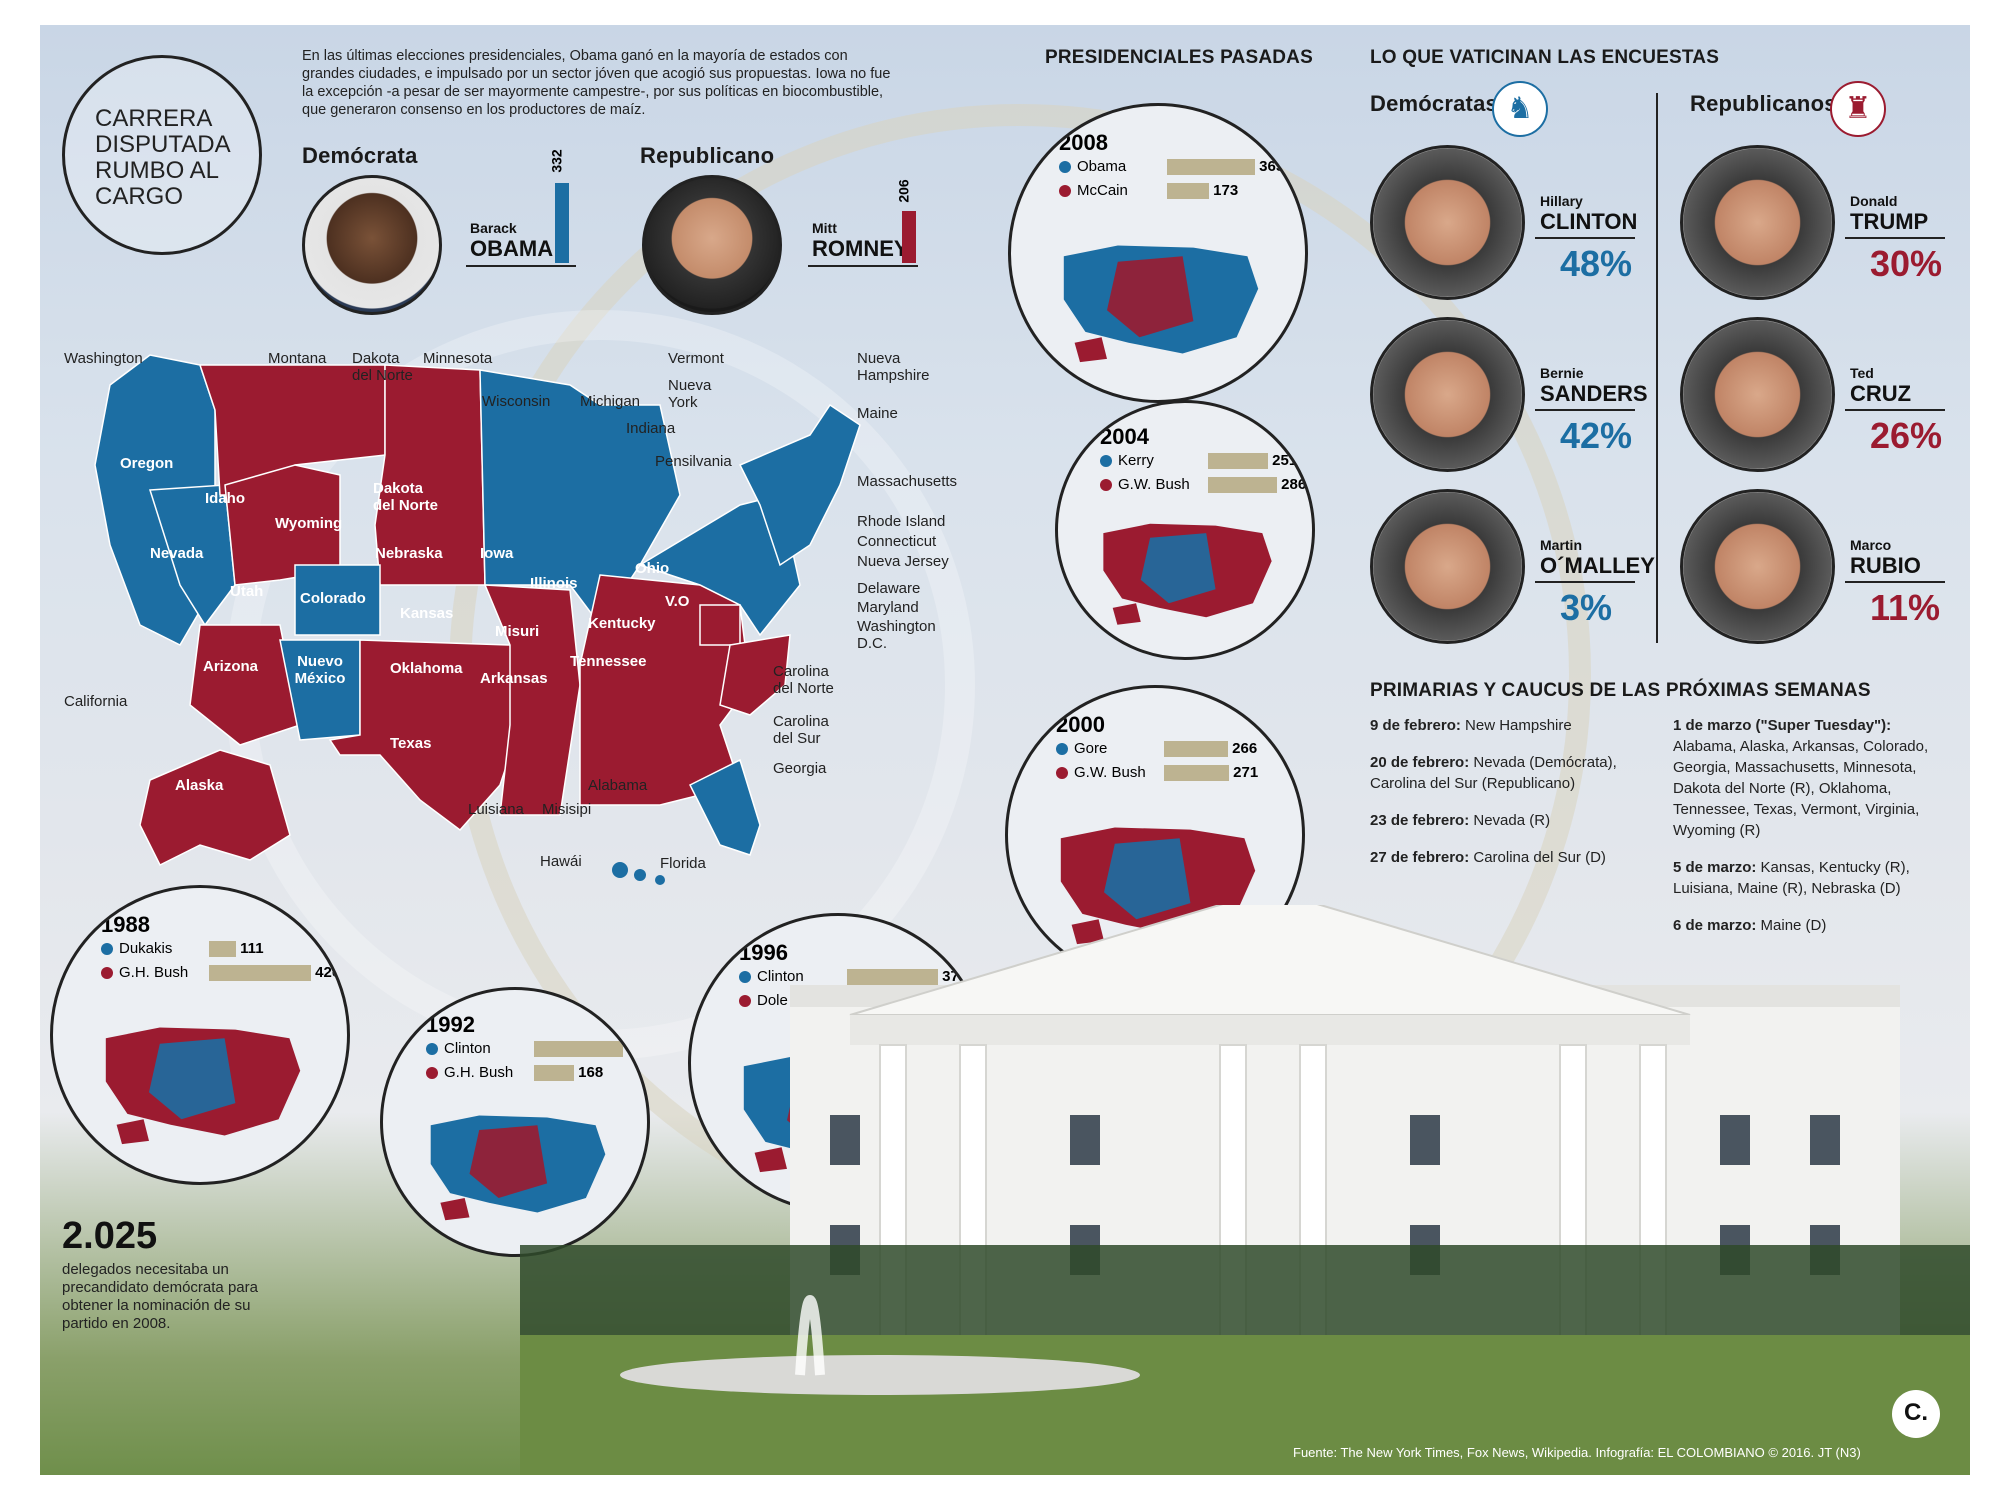 This screenshot has width=2000, height=1507. I want to click on primary-entry: 23 de febrero: Nevada (R), so click(1505, 820).